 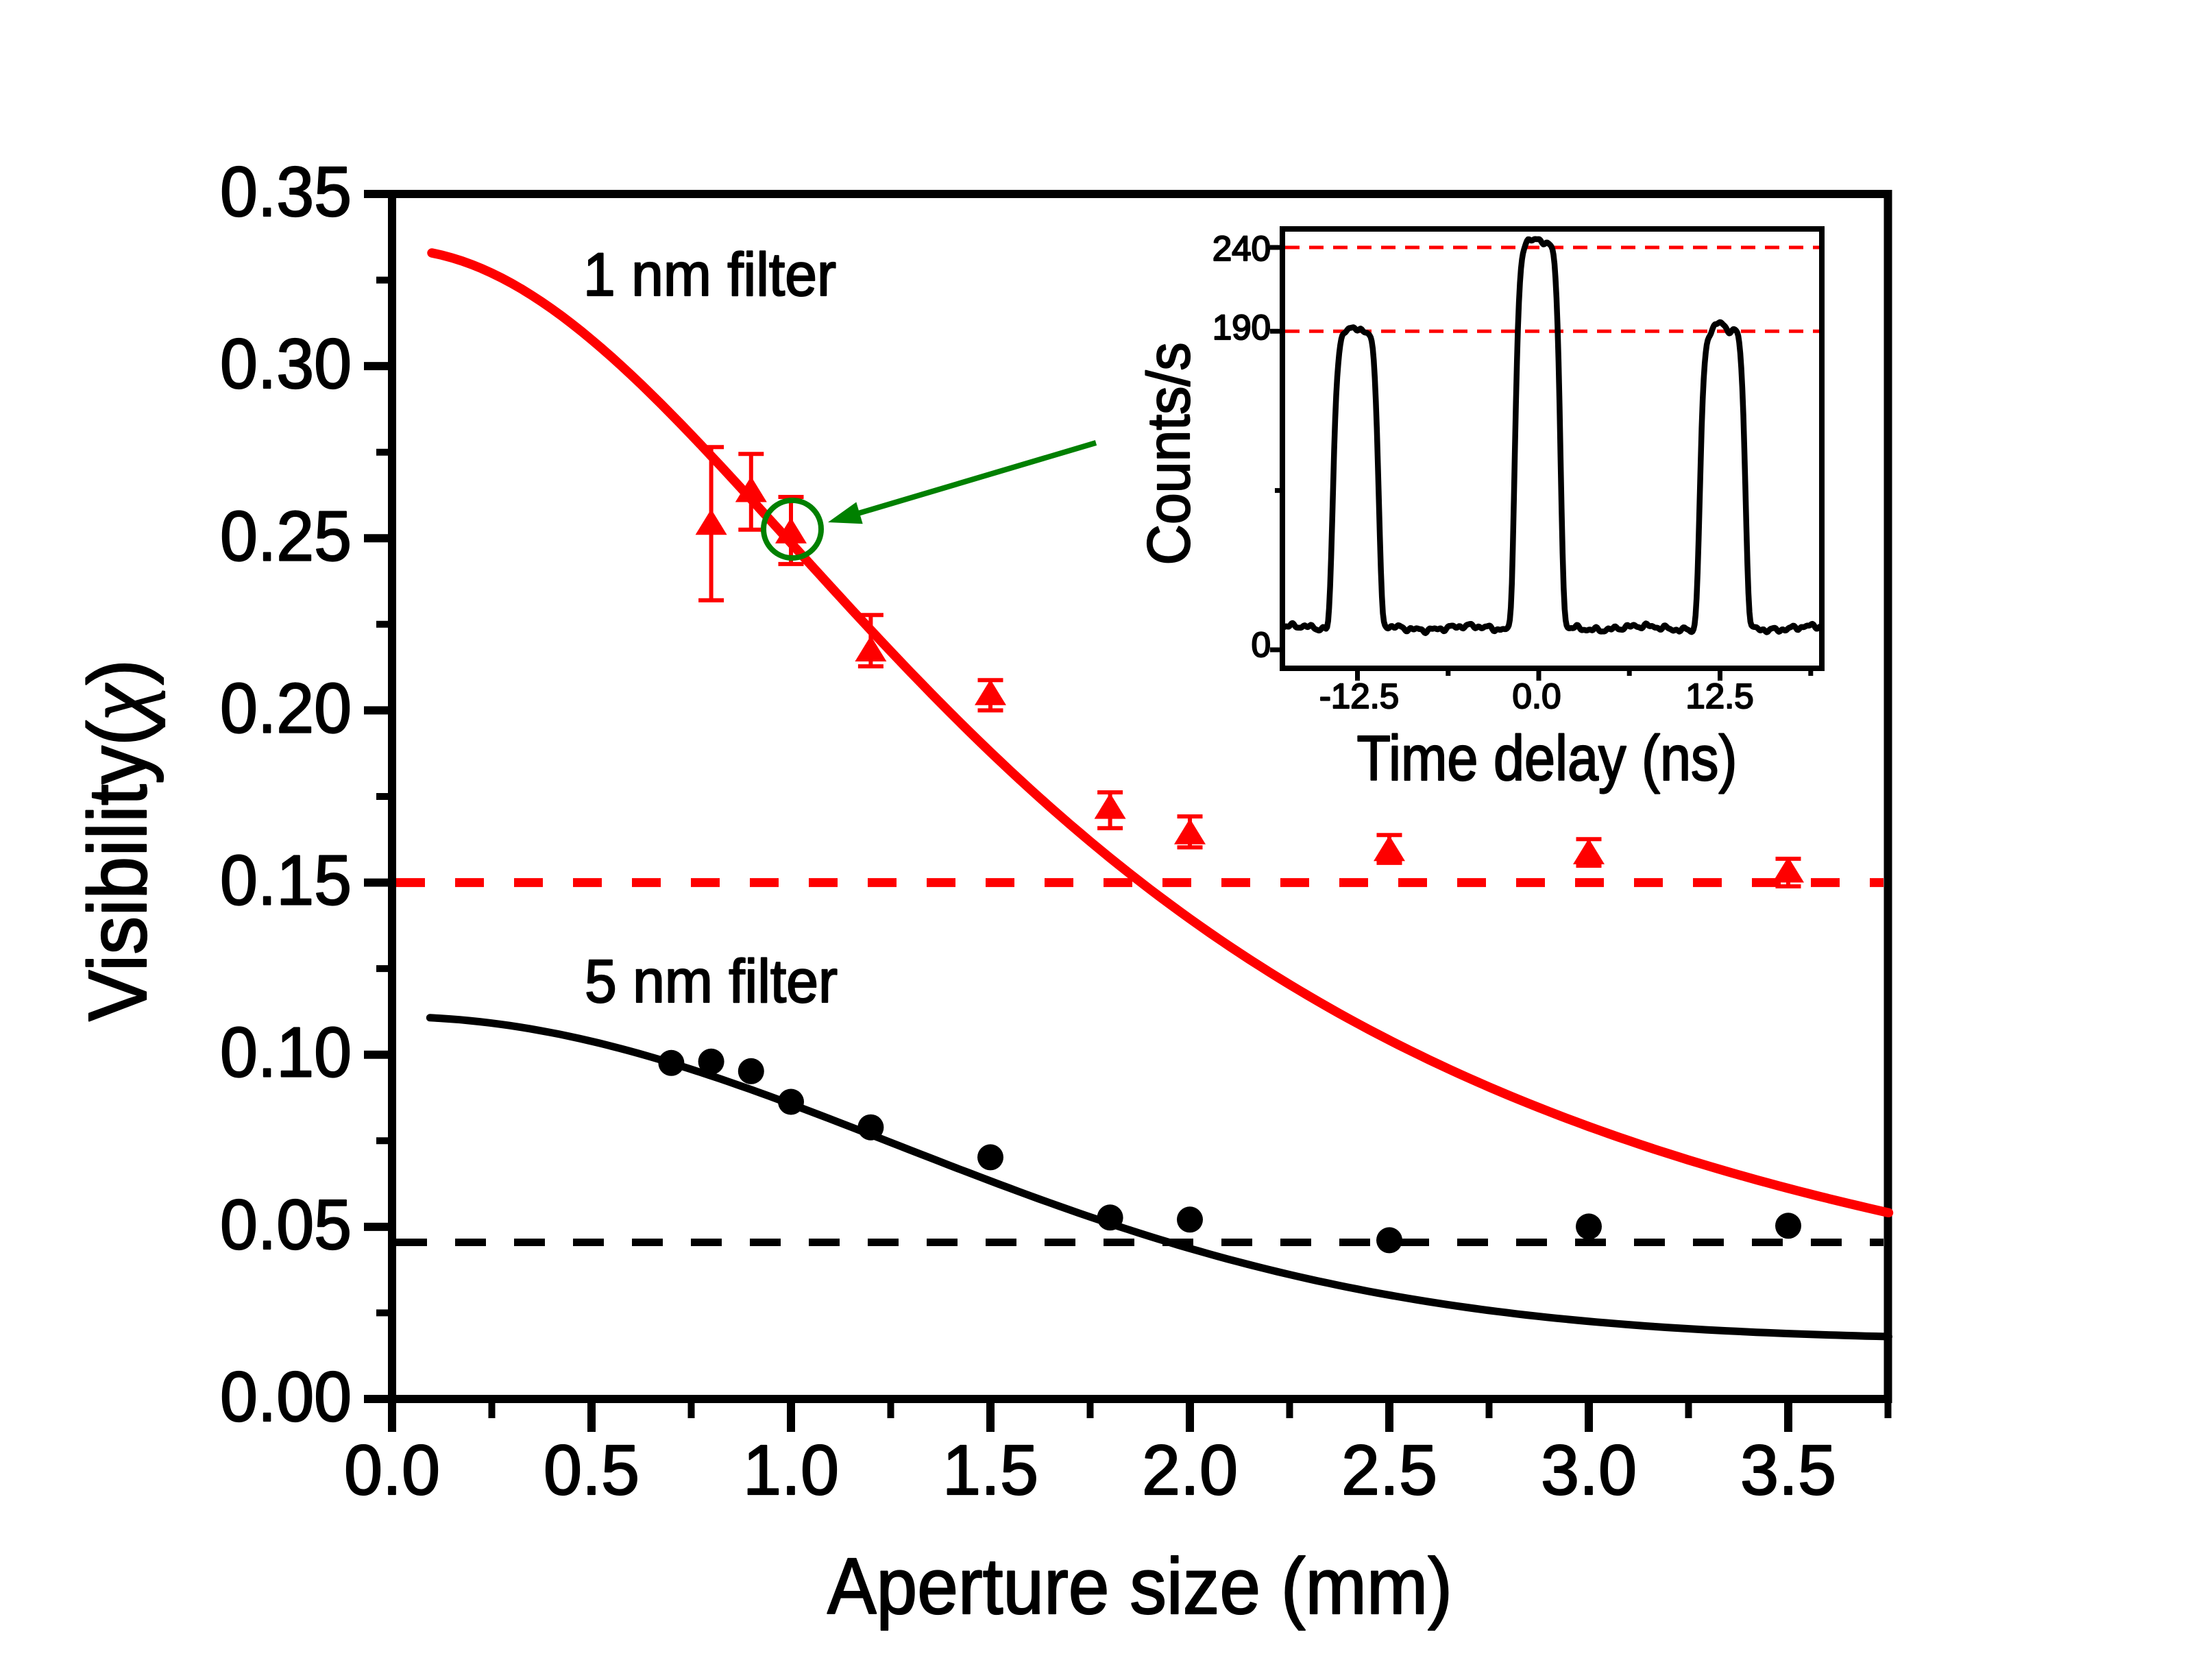 I want to click on svg-text: 0.25, so click(x=286, y=535).